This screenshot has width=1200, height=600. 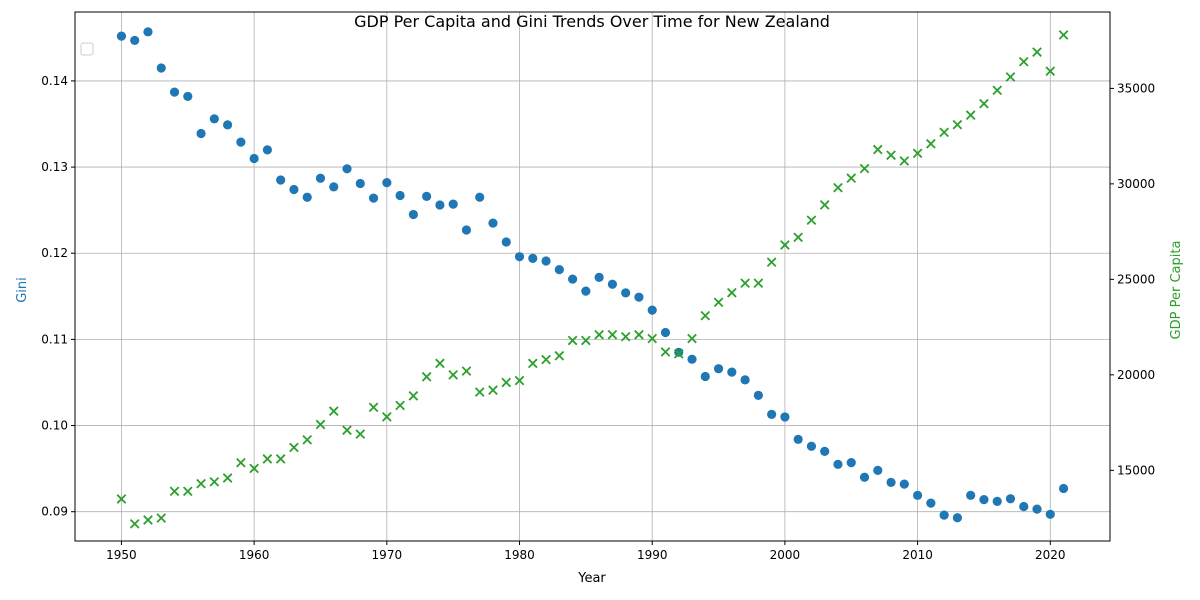 What do you see at coordinates (1132, 279) in the screenshot?
I see `right-y-axis-ticks: 15000 20000 25000 30000 35000` at bounding box center [1132, 279].